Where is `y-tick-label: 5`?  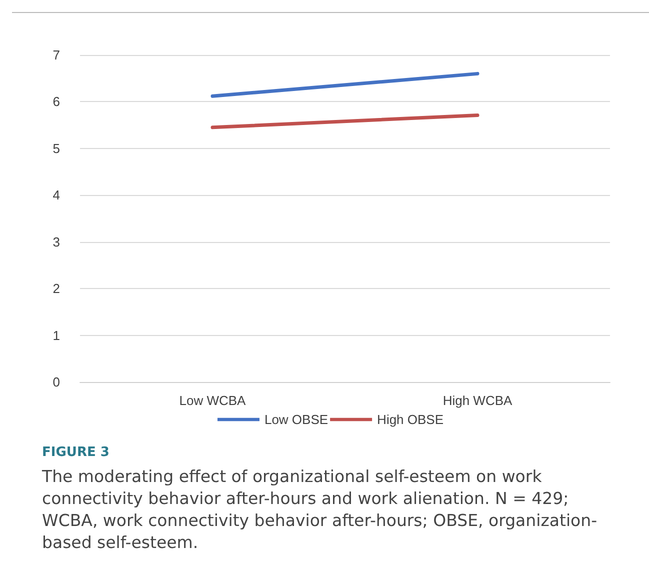 y-tick-label: 5 is located at coordinates (56, 148).